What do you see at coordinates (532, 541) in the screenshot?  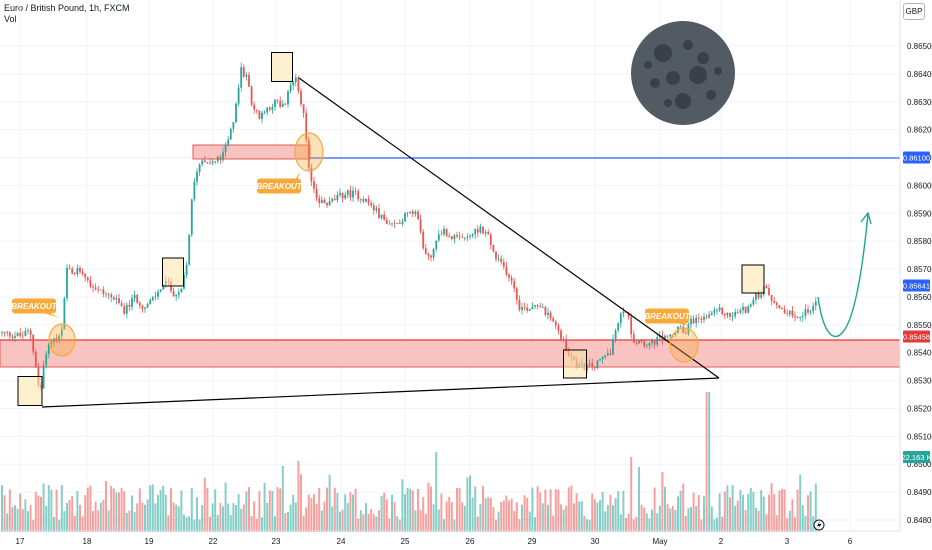 I see `x-tick-label: 29` at bounding box center [532, 541].